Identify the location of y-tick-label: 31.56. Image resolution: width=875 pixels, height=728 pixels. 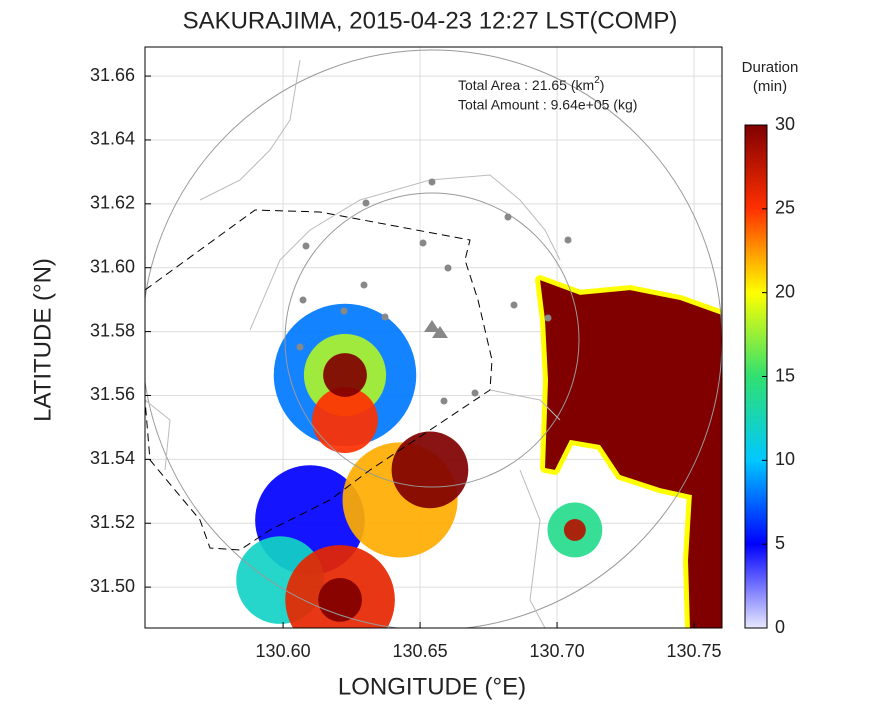
(112, 394).